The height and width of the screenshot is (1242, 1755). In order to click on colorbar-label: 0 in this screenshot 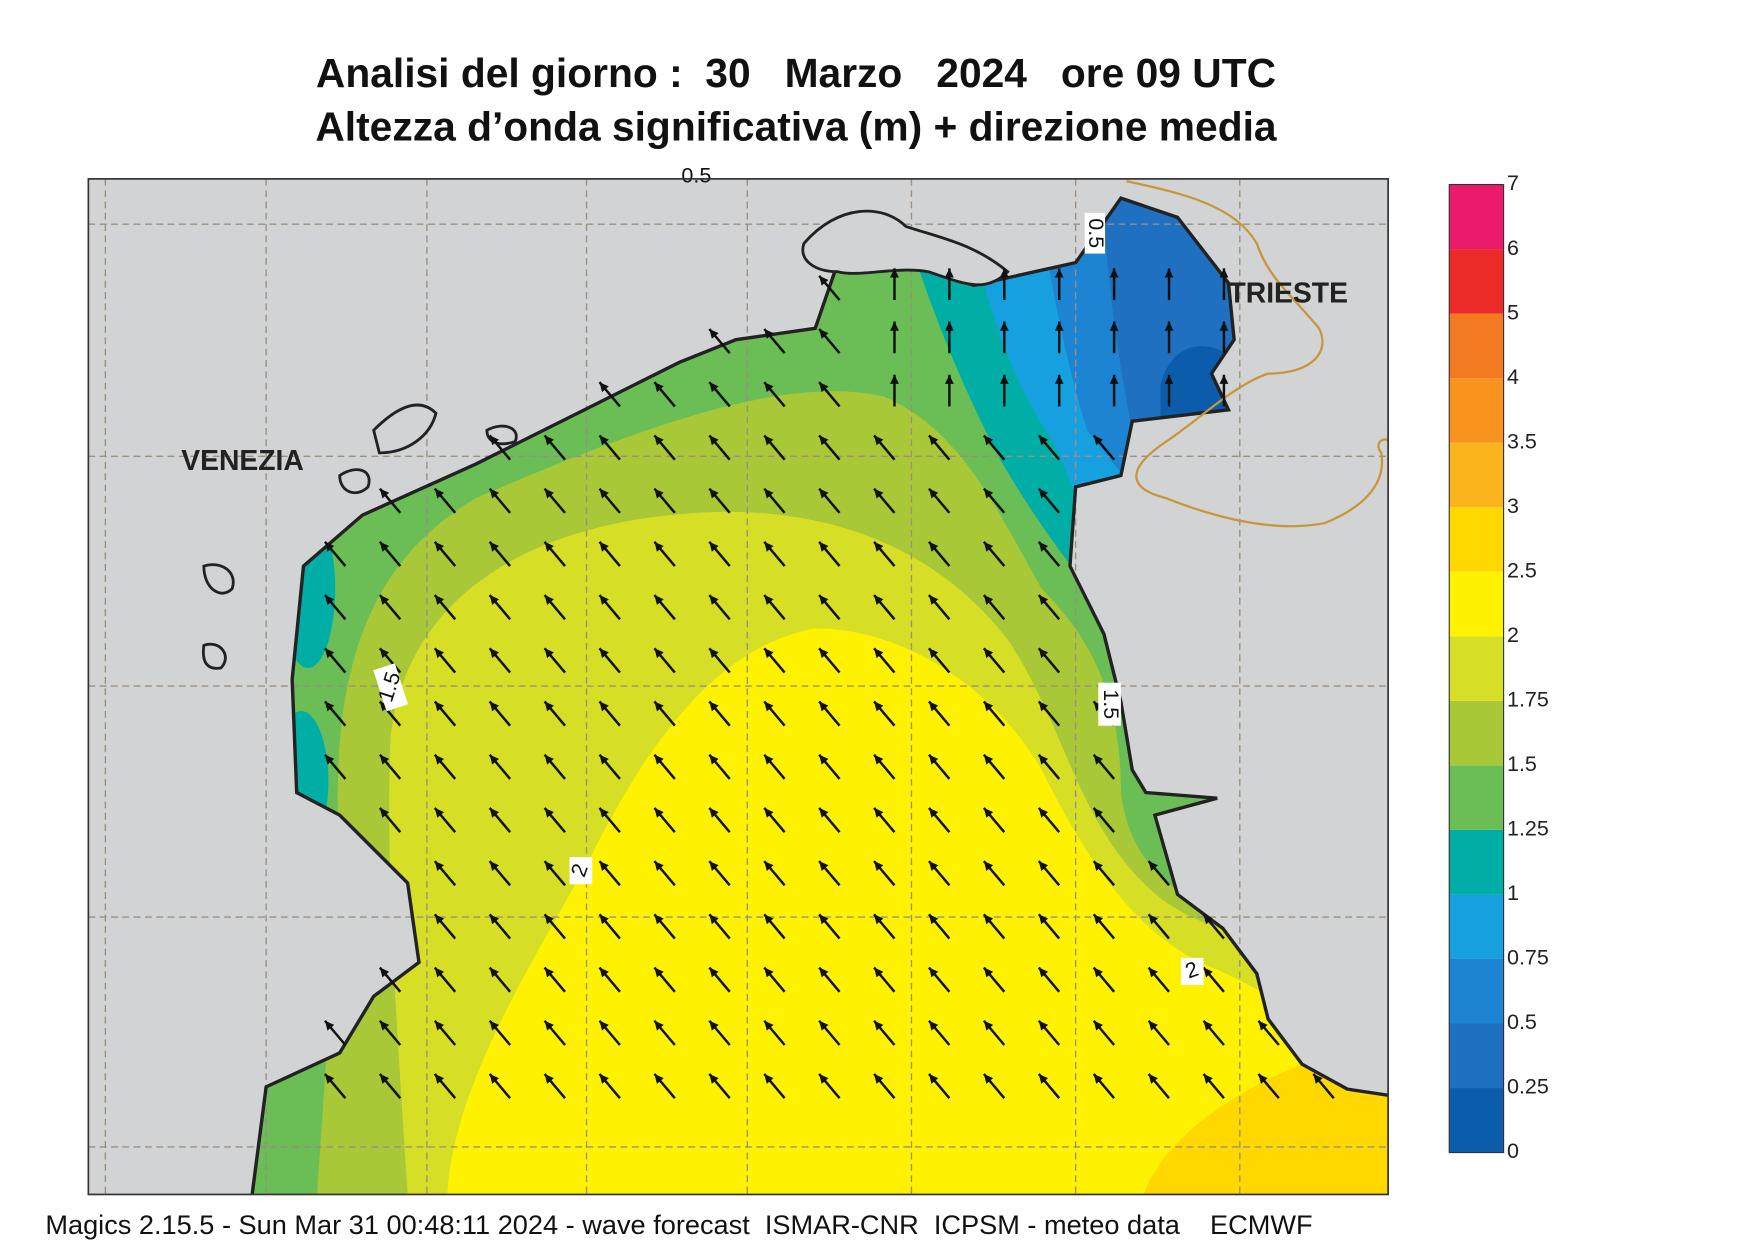, I will do `click(1513, 1151)`.